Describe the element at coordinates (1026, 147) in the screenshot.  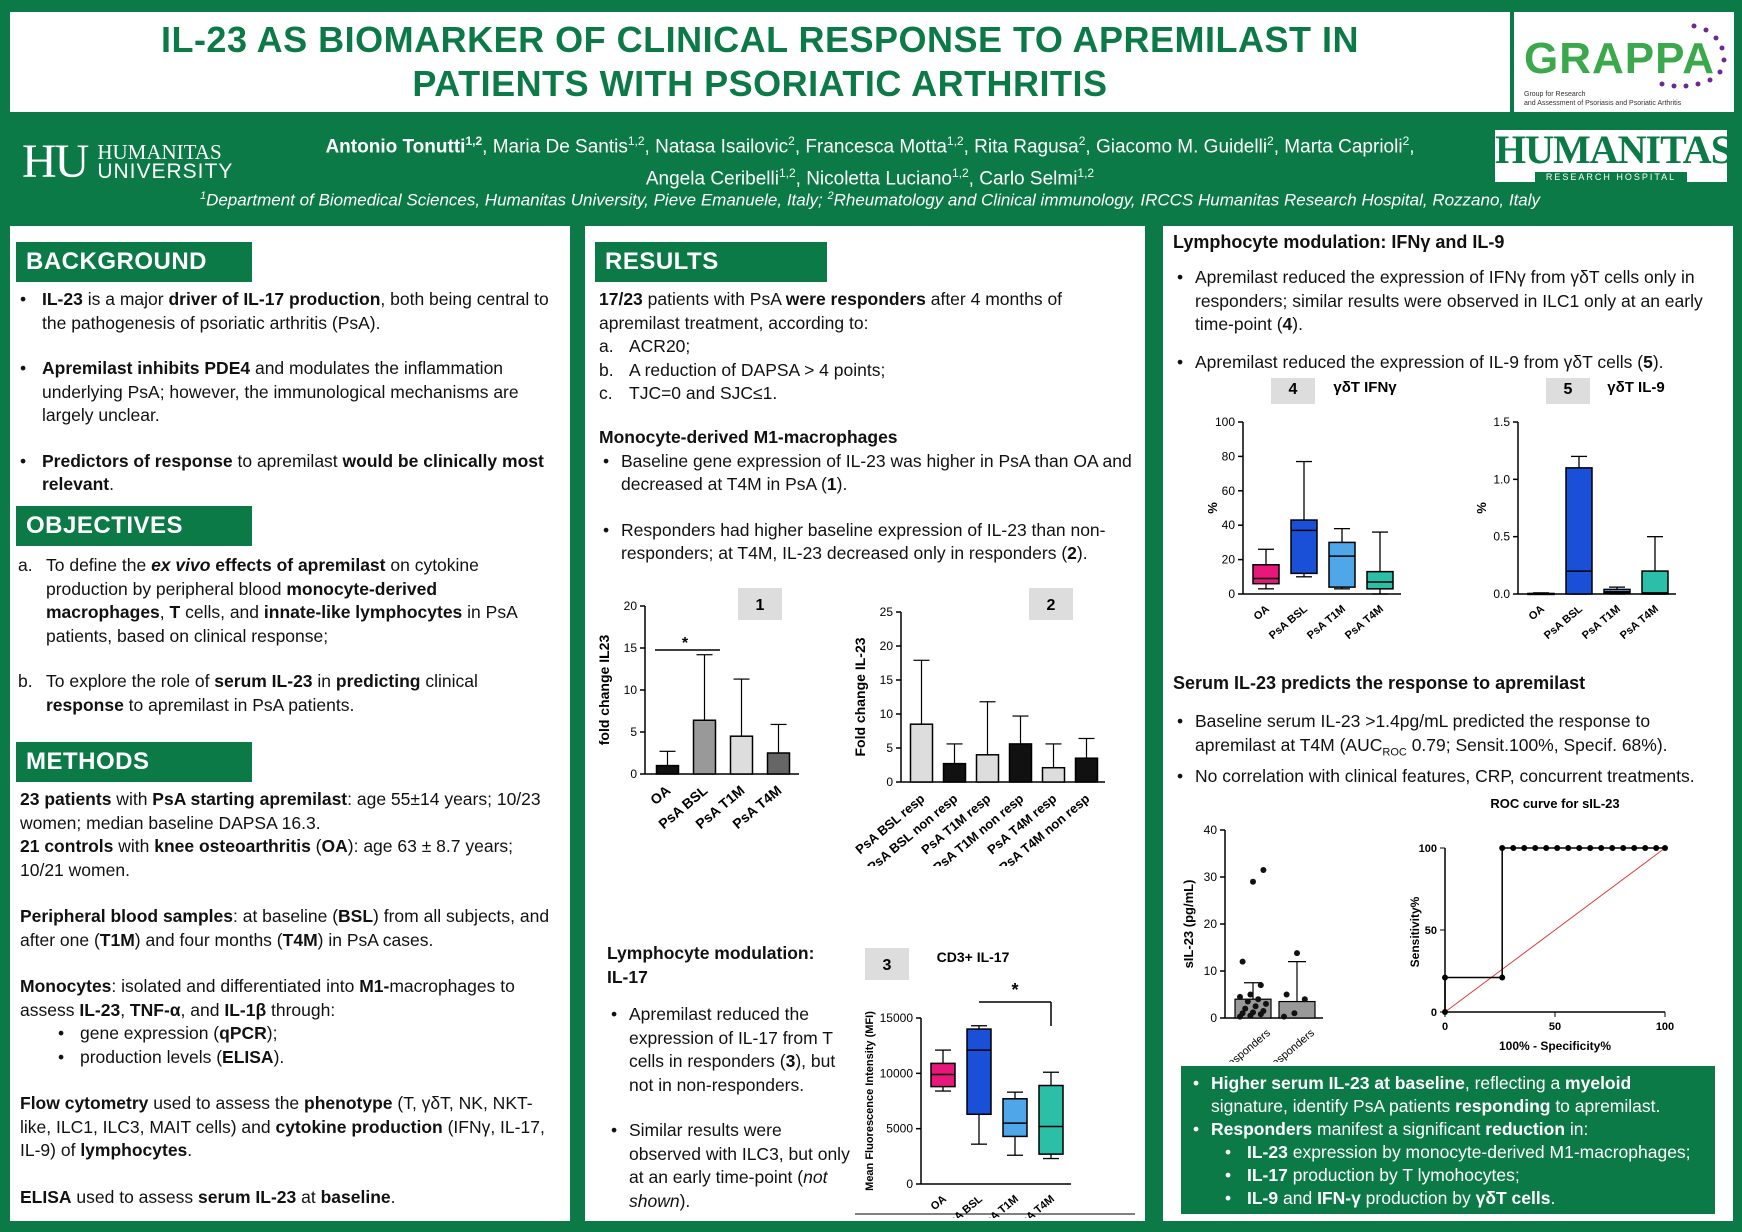
I see `author-name: Rita Ragusa` at that location.